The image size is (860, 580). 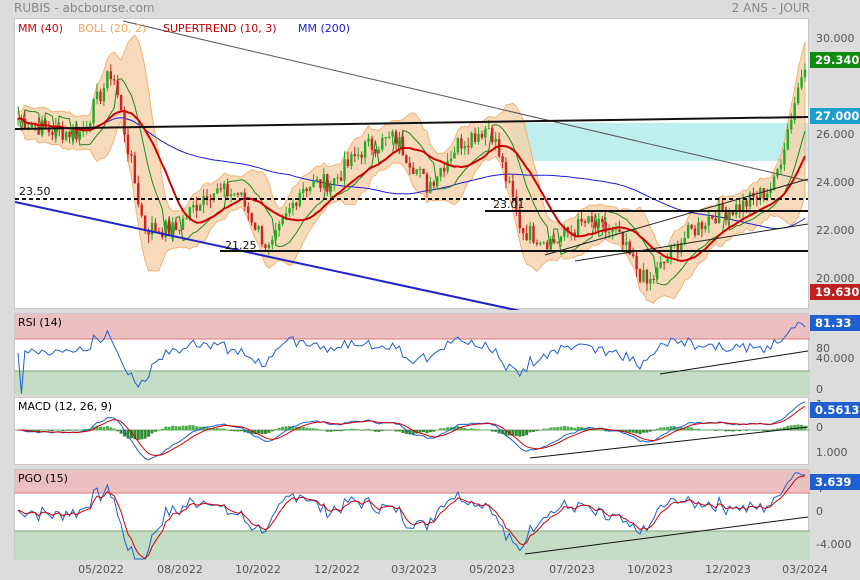 I want to click on pgo-tick-0: 0, so click(x=819, y=511).